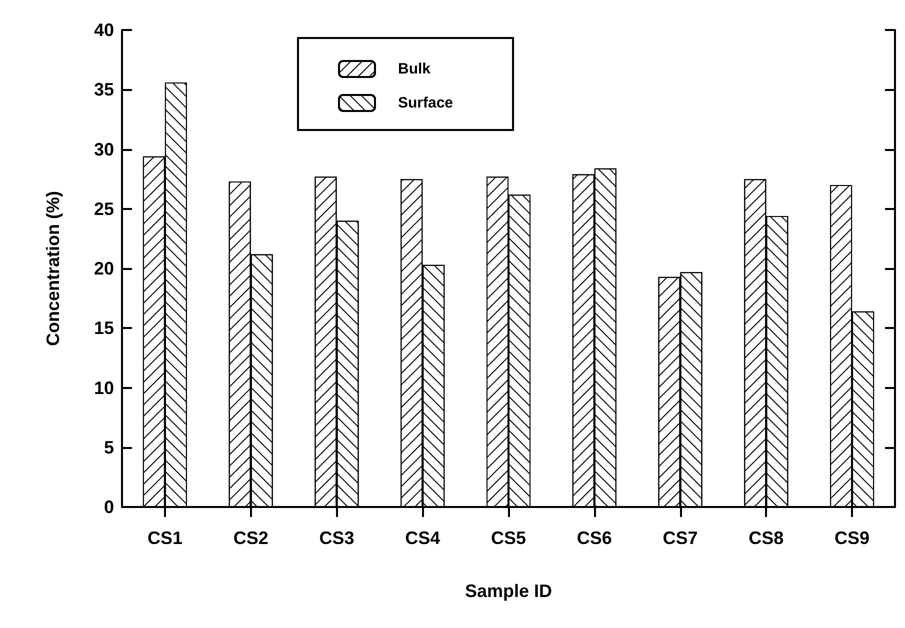 The width and height of the screenshot is (905, 628). What do you see at coordinates (164, 538) in the screenshot?
I see `x-tick-label: CS1` at bounding box center [164, 538].